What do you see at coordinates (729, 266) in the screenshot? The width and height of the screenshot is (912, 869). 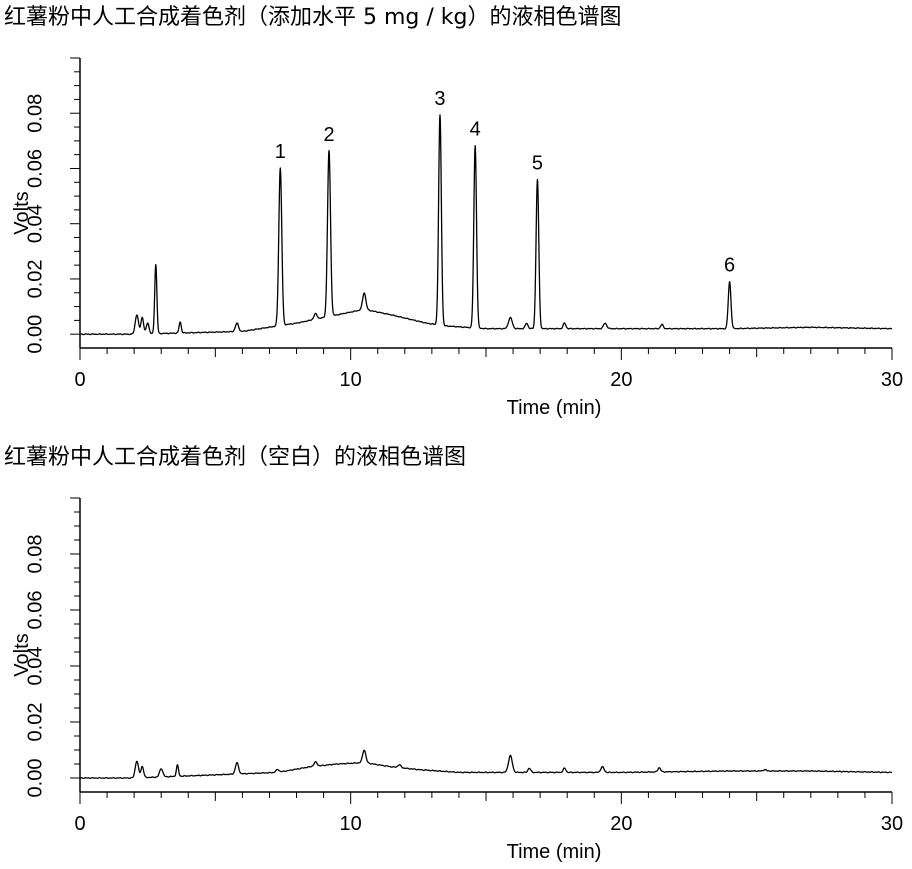 I see `peak-label: 6` at bounding box center [729, 266].